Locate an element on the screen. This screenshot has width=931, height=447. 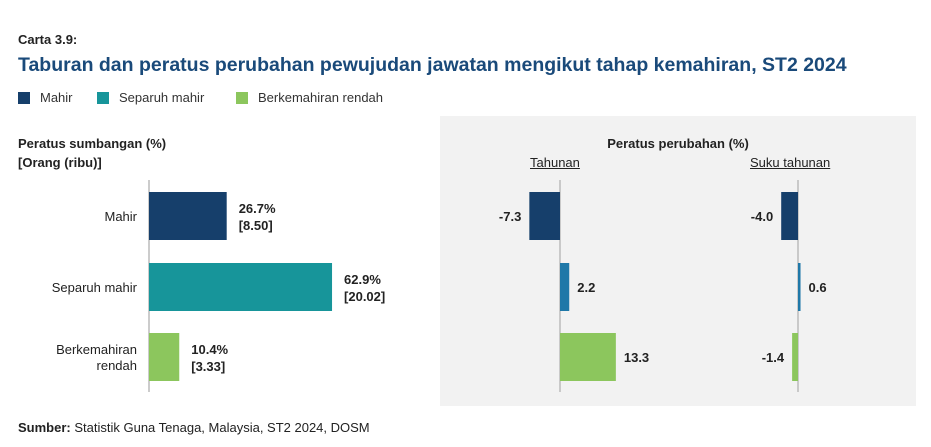
legend-item-berkemahiran-rendah: Berkemahiran rendah is located at coordinates (309, 97).